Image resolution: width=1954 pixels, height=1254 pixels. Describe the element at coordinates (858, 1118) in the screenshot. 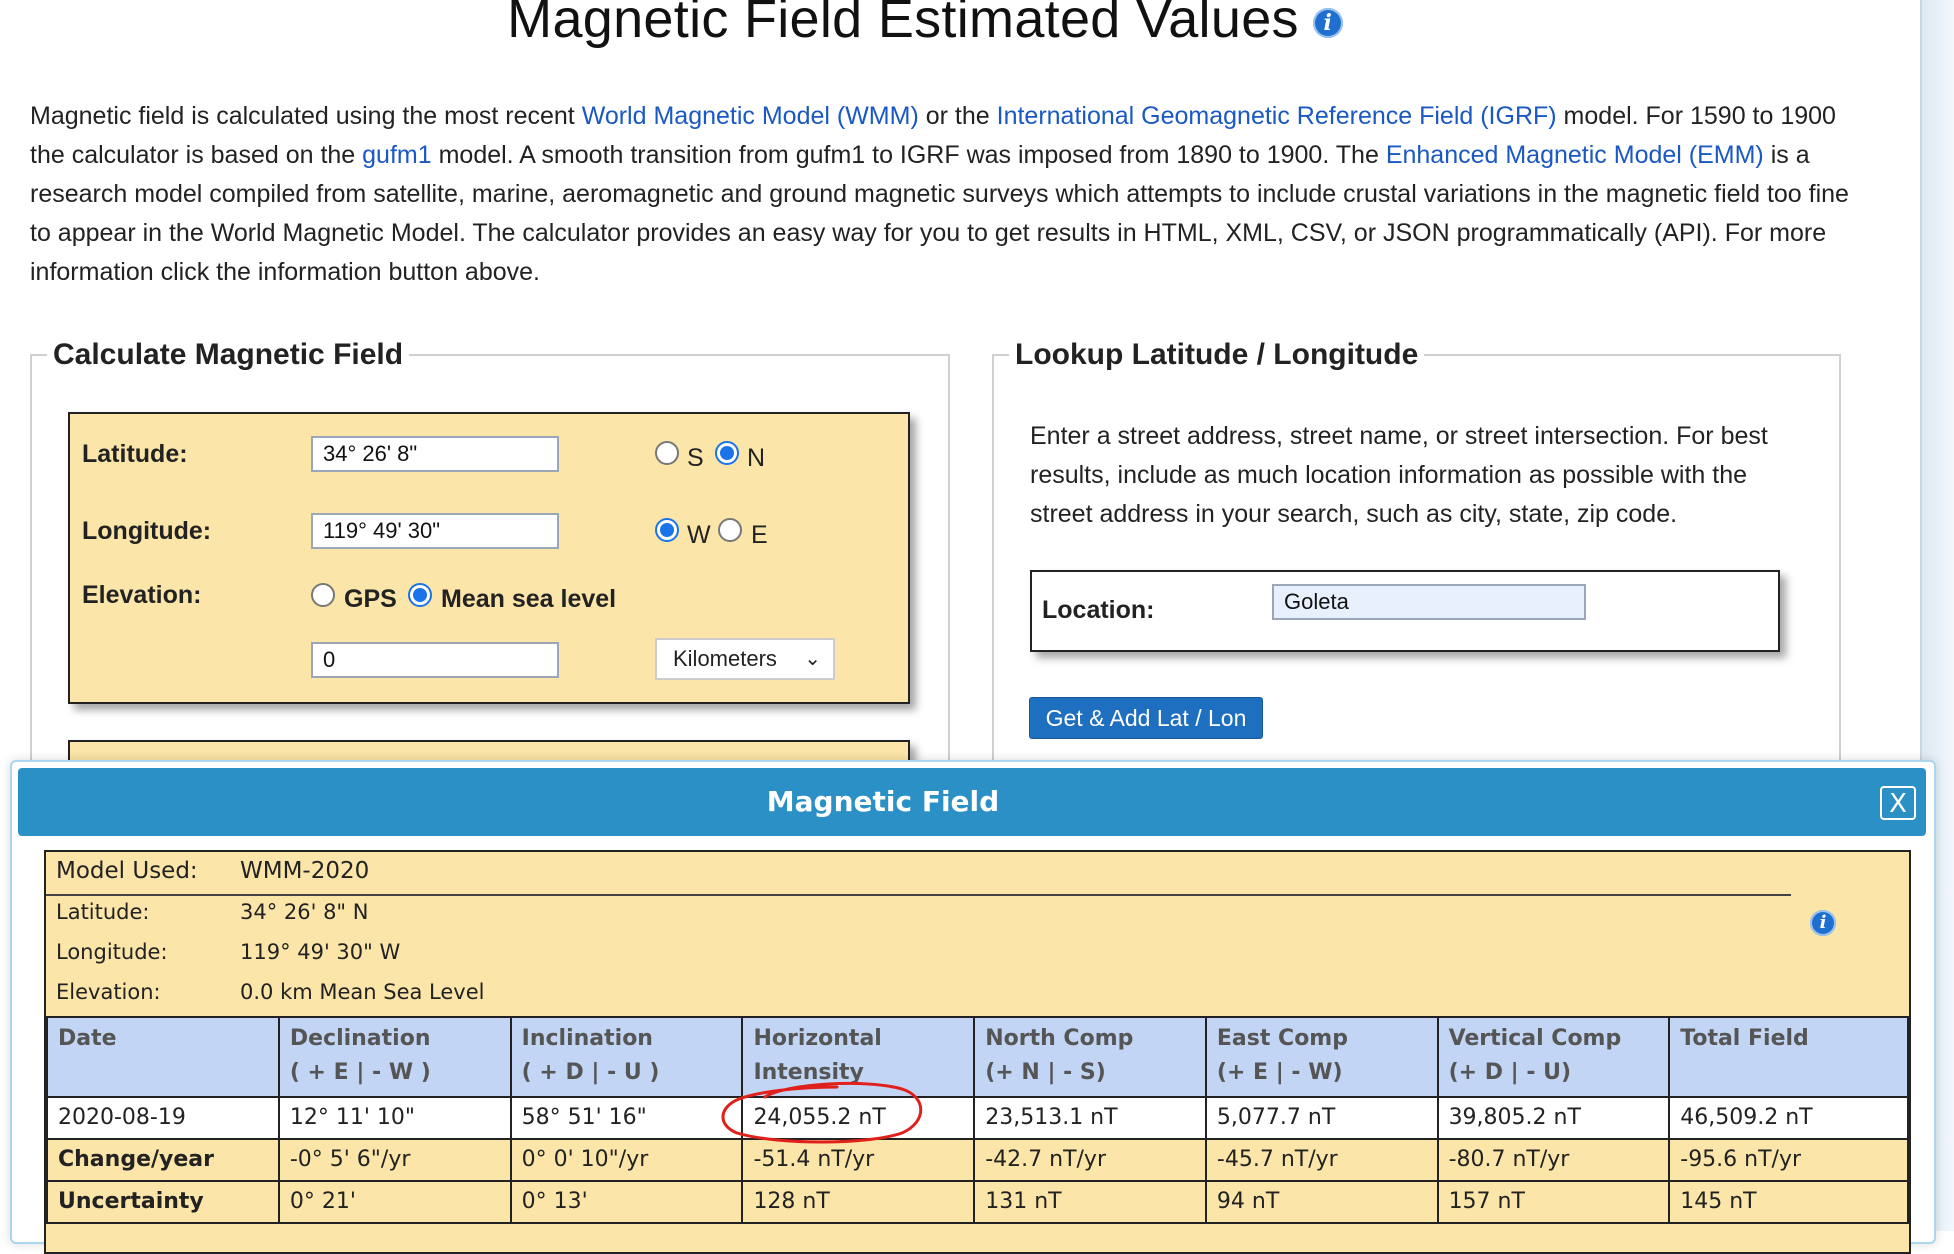

I see `cell-horizontal: 24,055.2 nT` at that location.